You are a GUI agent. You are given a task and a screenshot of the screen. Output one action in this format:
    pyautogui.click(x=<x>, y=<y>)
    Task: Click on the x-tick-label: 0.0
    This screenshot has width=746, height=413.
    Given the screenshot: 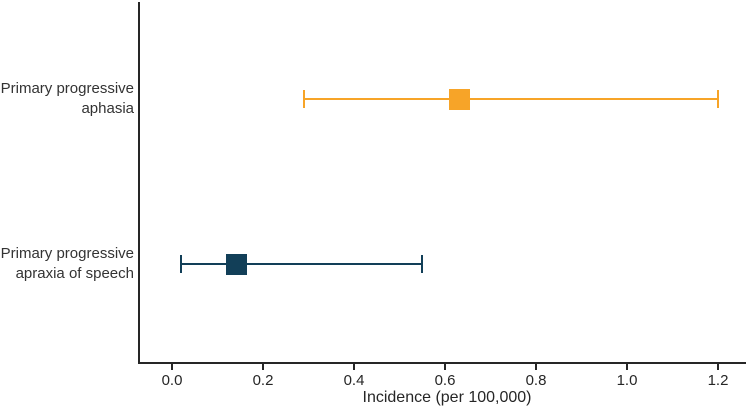 What is the action you would take?
    pyautogui.click(x=172, y=380)
    